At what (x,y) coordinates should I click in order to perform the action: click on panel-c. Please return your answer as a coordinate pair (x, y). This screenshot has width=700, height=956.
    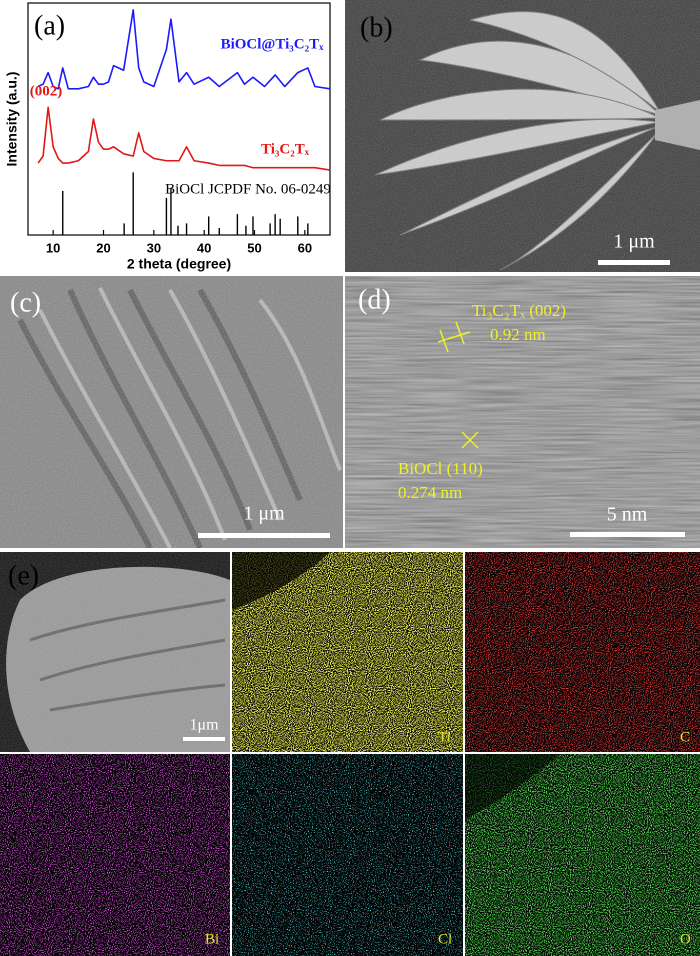
    Looking at the image, I should click on (171, 412).